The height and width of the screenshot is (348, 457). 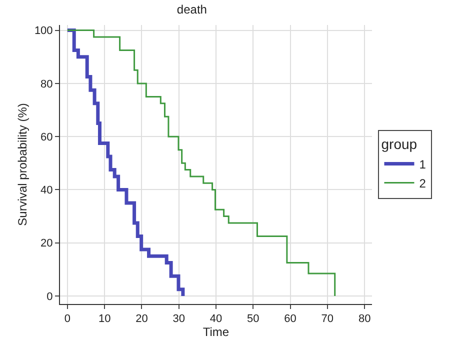 What do you see at coordinates (23, 164) in the screenshot?
I see `y-axis-title: Survival probability (%)` at bounding box center [23, 164].